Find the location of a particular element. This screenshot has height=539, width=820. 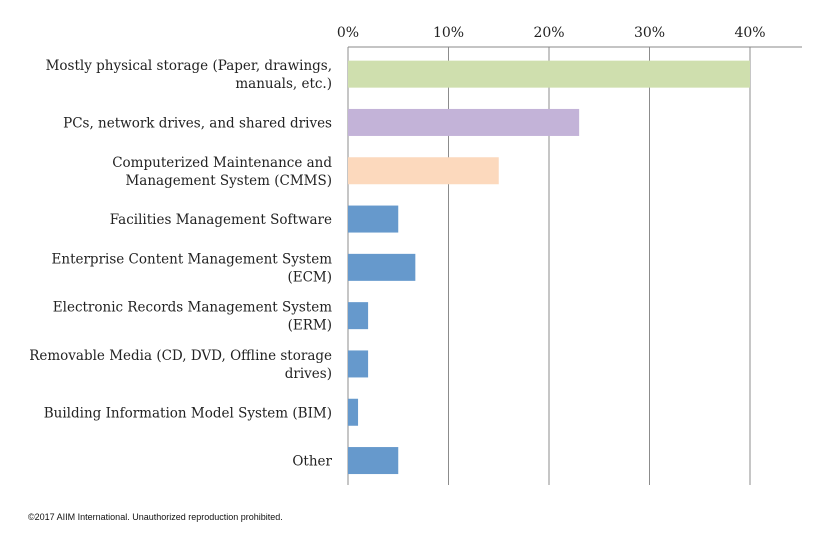

category-label: PCs, network drives, and shared drives is located at coordinates (197, 123).